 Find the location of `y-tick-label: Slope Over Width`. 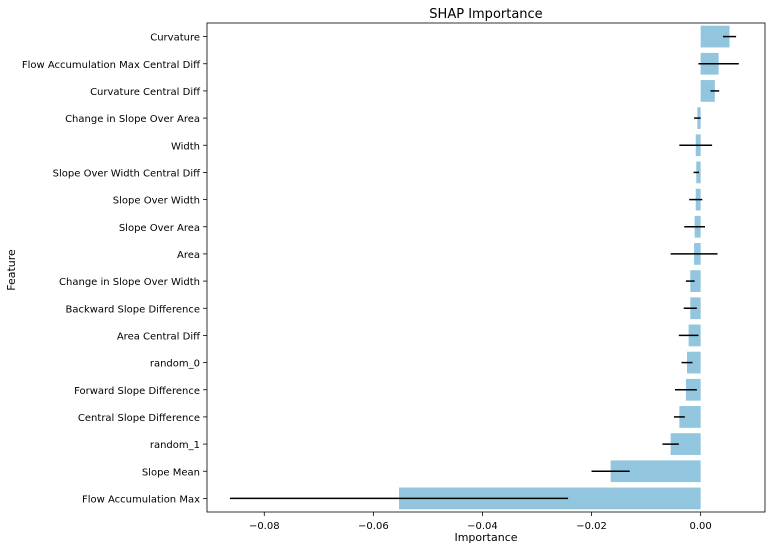

y-tick-label: Slope Over Width is located at coordinates (156, 201).